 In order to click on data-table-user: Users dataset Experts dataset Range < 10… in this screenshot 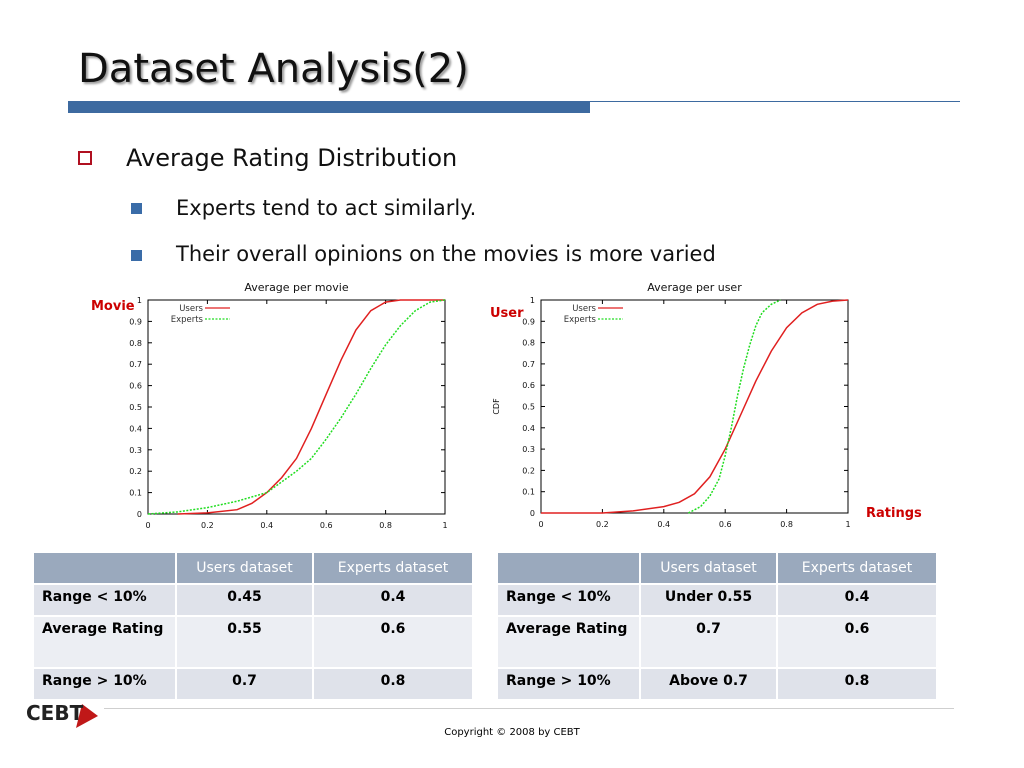, I will do `click(717, 626)`.